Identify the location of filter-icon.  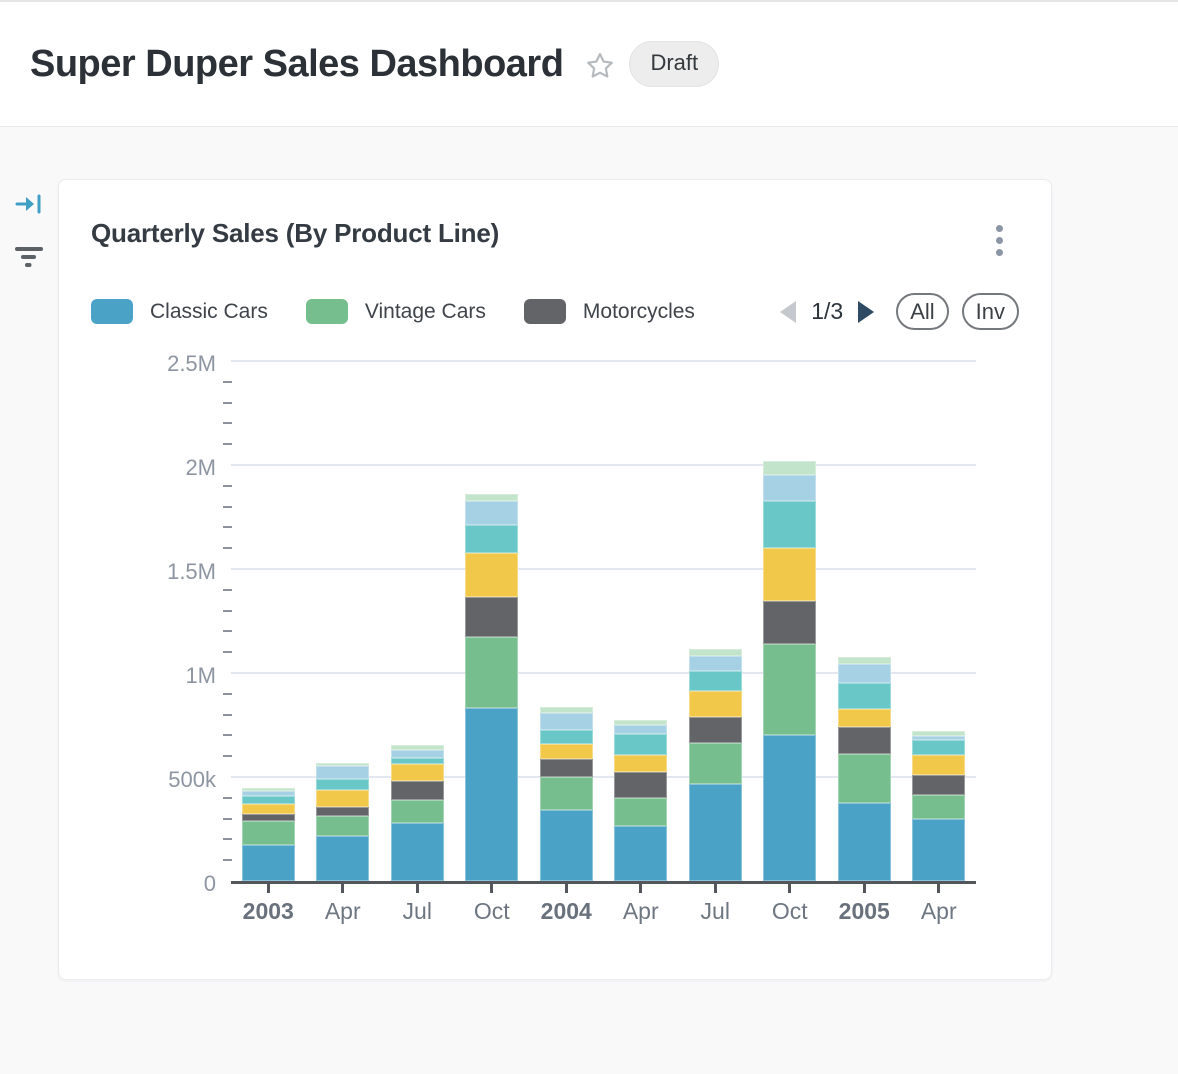
(29, 256).